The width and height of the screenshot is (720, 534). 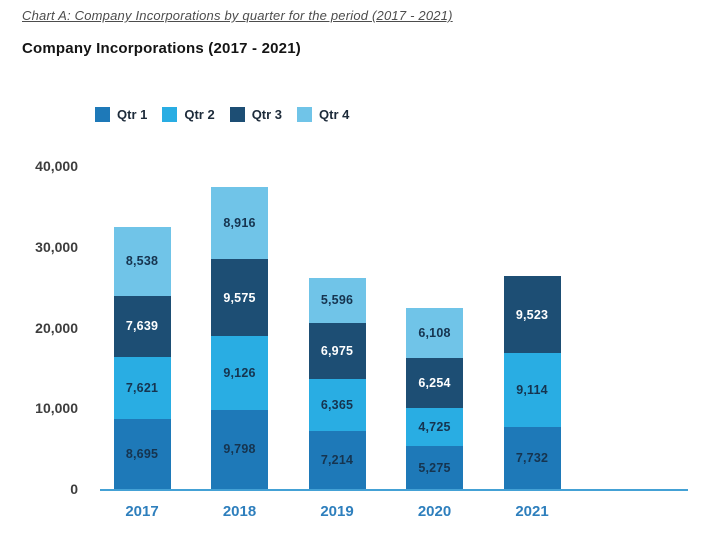 What do you see at coordinates (142, 511) in the screenshot?
I see `x-axis-label-2017: 2017` at bounding box center [142, 511].